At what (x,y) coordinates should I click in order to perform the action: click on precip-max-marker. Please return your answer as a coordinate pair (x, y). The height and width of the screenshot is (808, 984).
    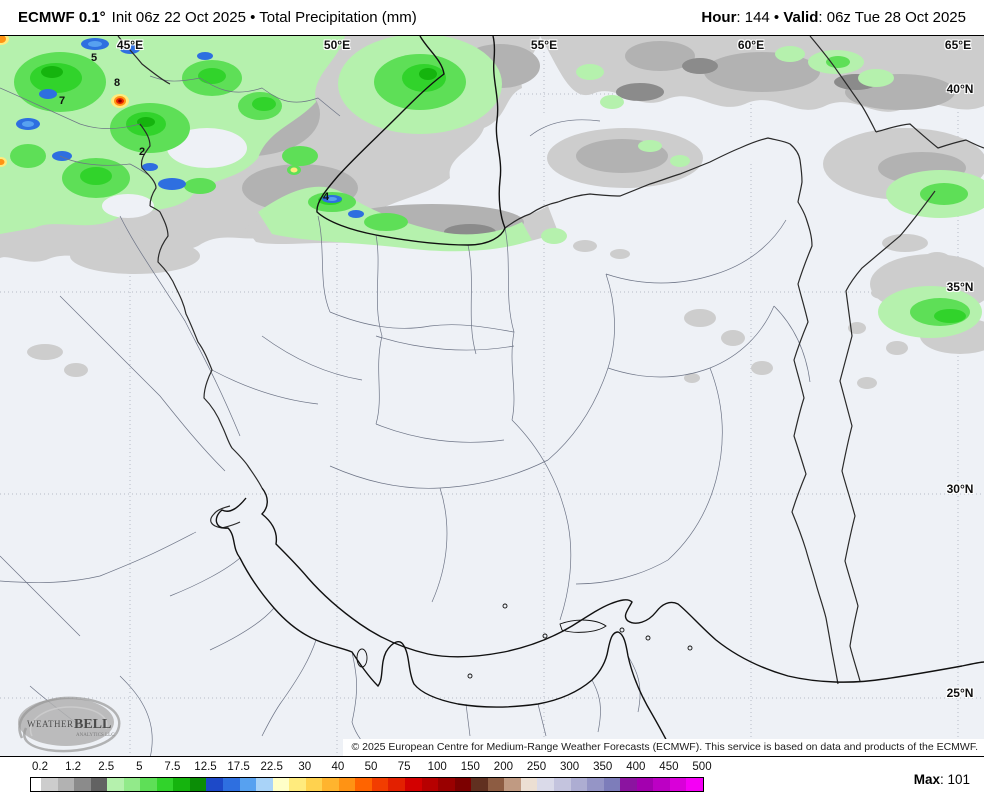
    Looking at the image, I should click on (120, 101).